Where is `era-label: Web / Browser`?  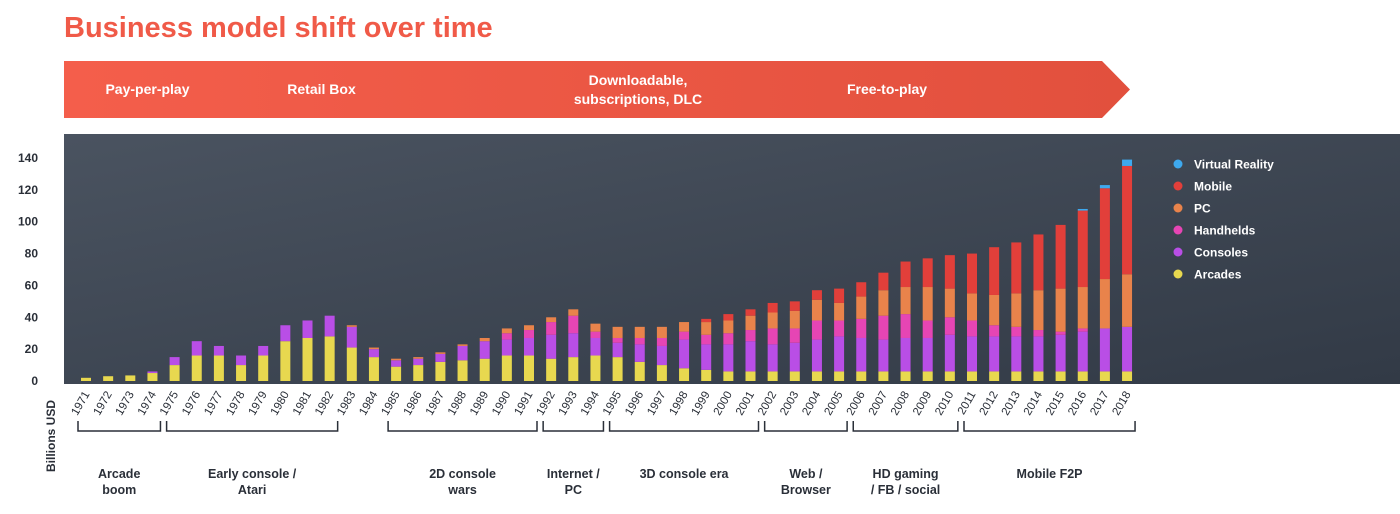 era-label: Web / Browser is located at coordinates (806, 482).